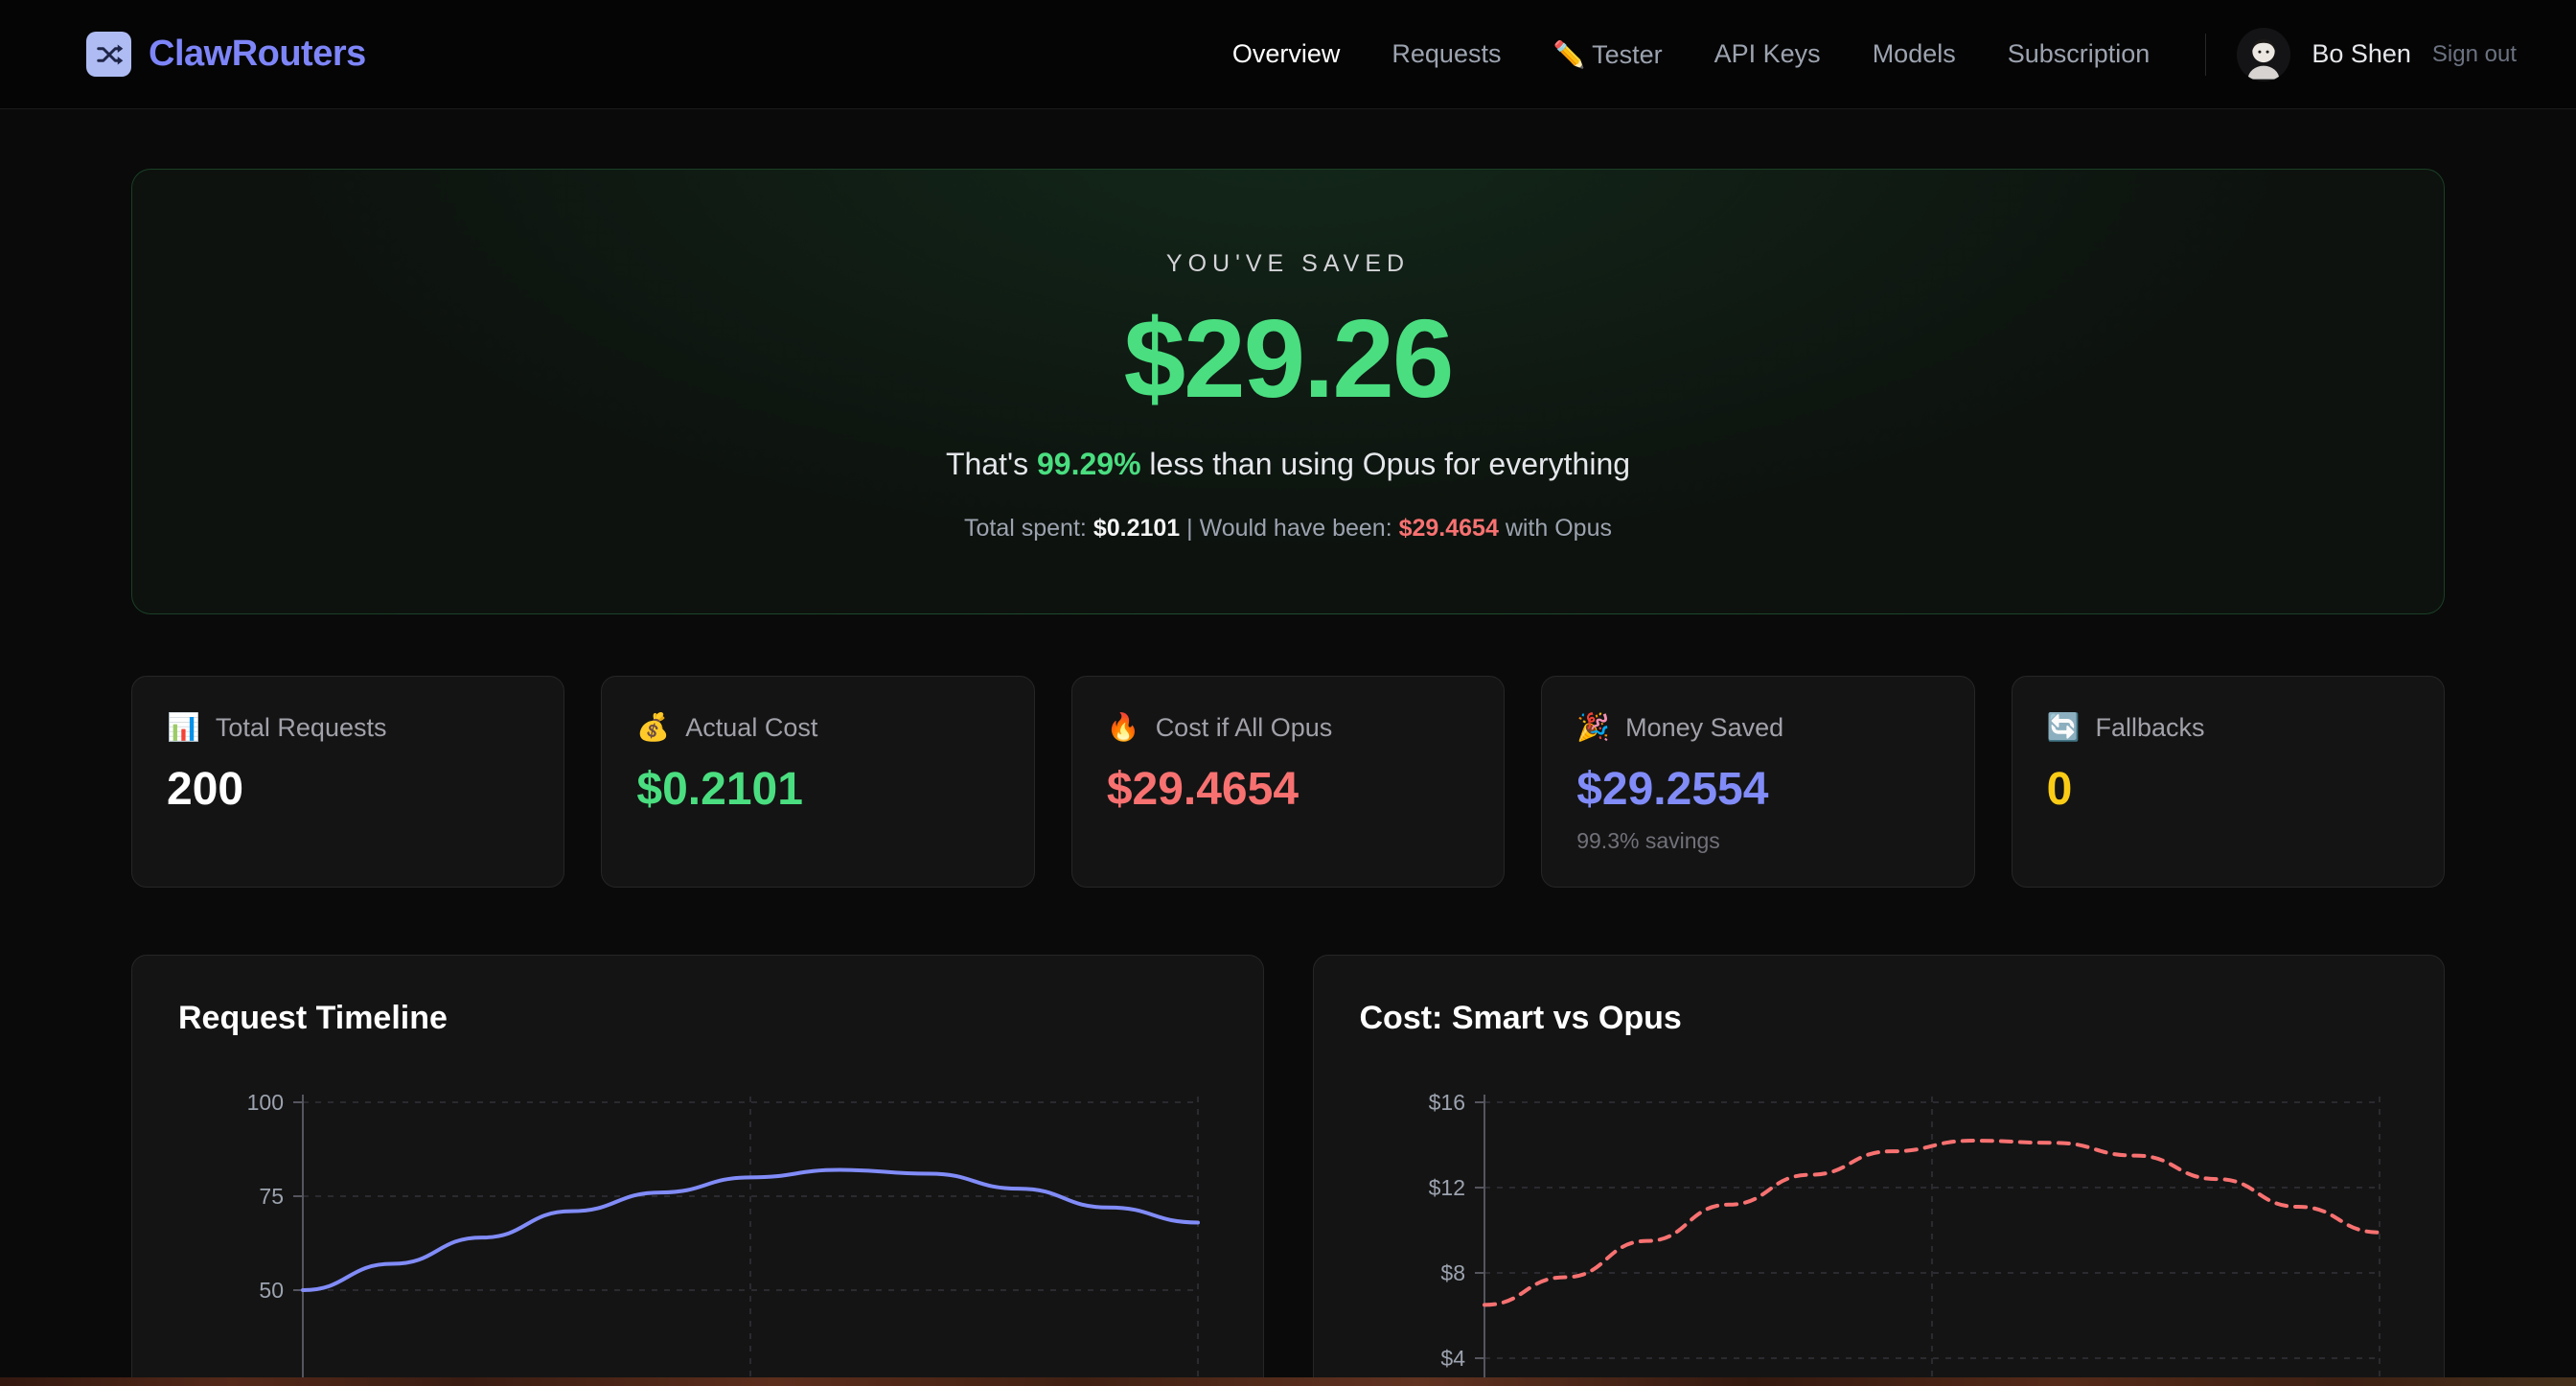 This screenshot has width=2576, height=1386. Describe the element at coordinates (818, 782) in the screenshot. I see `stat-card-actual-cost: 💰 Actual Cost $0.2101` at that location.